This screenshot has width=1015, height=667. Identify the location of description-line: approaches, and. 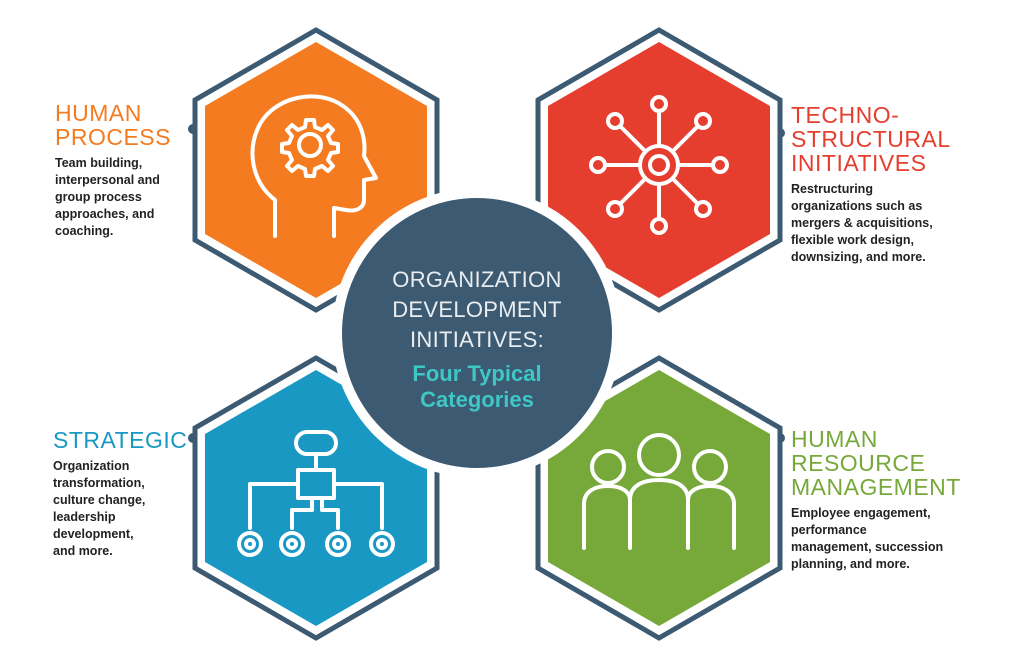
(105, 214).